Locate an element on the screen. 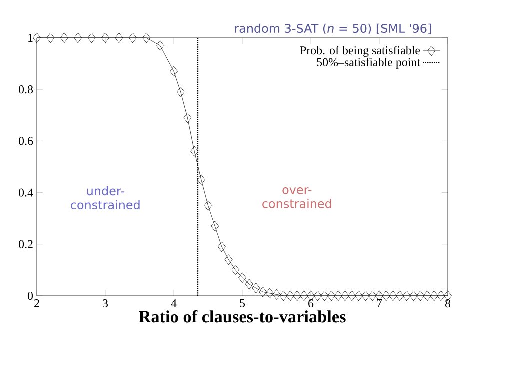 The image size is (508, 366). y-tick-label: 0.2 is located at coordinates (25, 244).